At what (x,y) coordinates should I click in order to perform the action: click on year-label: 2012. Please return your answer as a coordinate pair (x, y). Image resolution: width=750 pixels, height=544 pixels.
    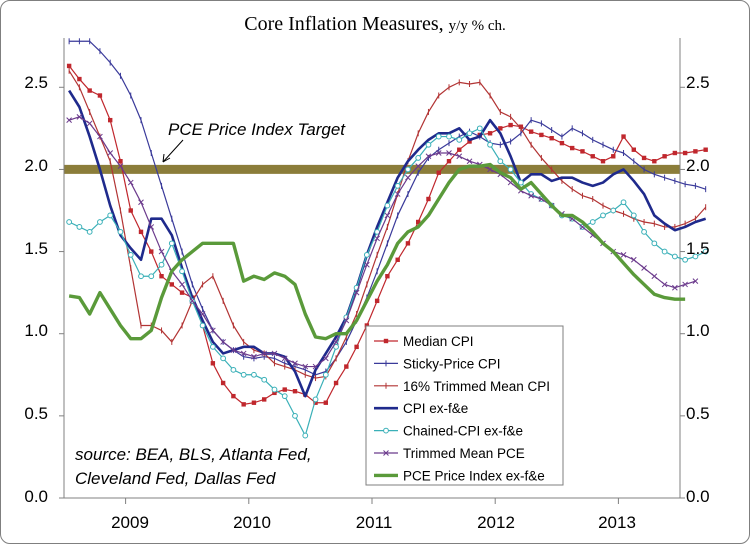
    Looking at the image, I should click on (496, 522).